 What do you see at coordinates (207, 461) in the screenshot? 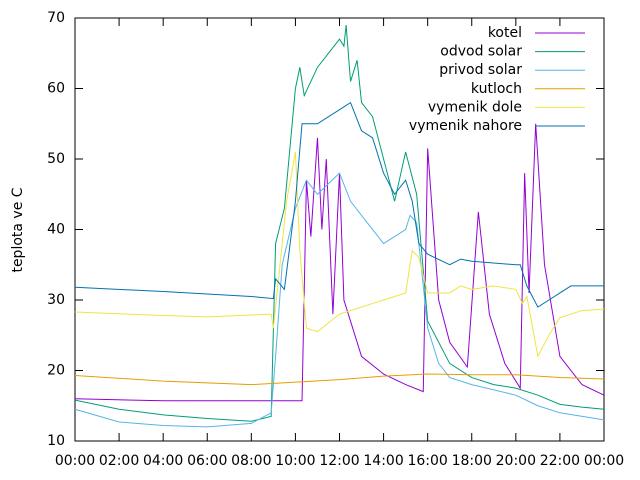
I see `x-tick-label: 06:00` at bounding box center [207, 461].